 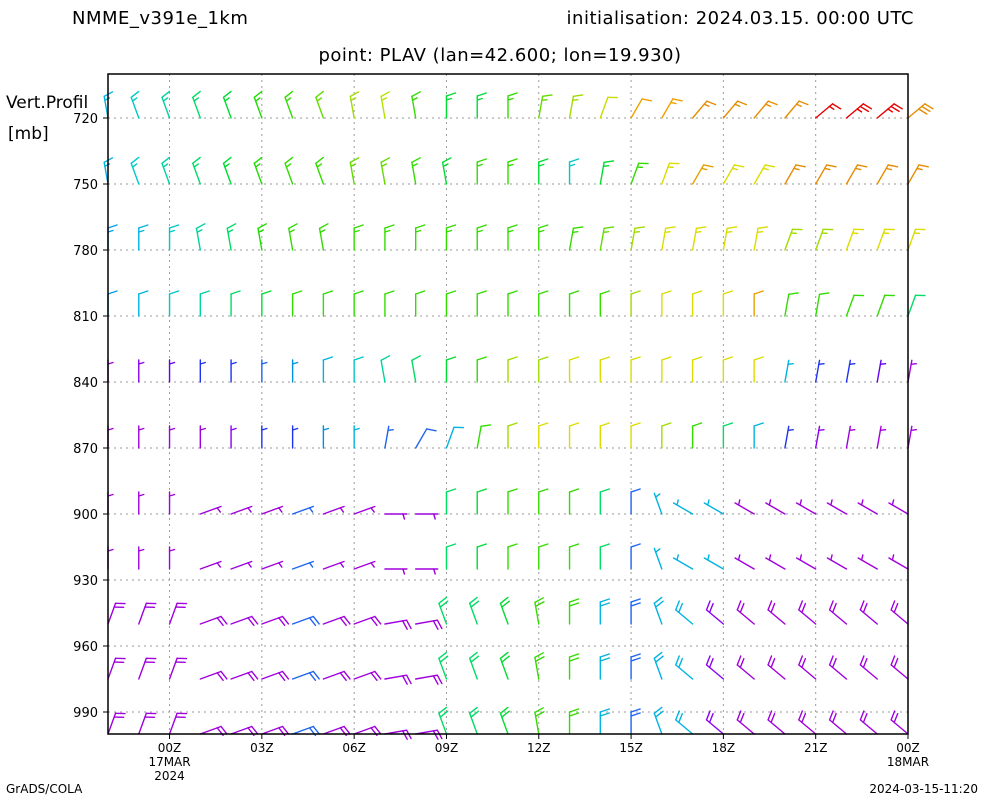 I want to click on barb-shaft, so click(x=912, y=305).